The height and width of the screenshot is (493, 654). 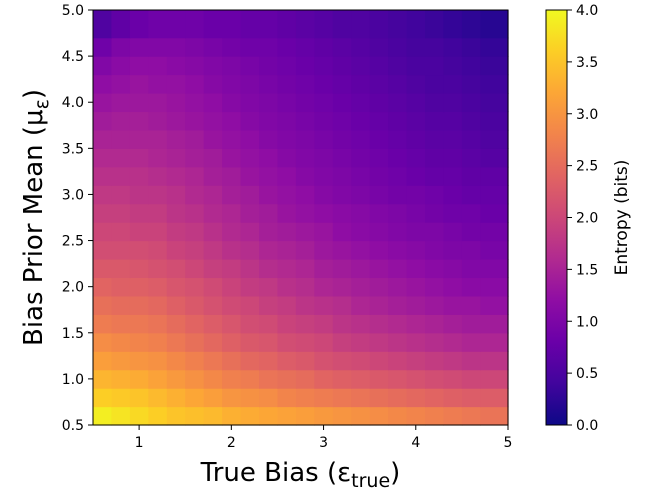 What do you see at coordinates (73, 426) in the screenshot?
I see `y-tick-label: 0.5` at bounding box center [73, 426].